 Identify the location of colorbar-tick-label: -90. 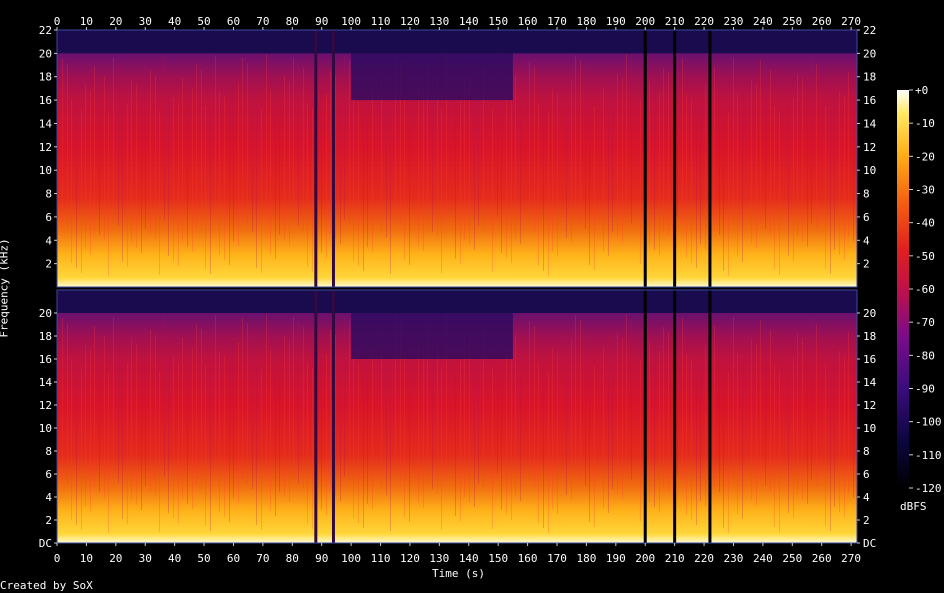
(925, 389).